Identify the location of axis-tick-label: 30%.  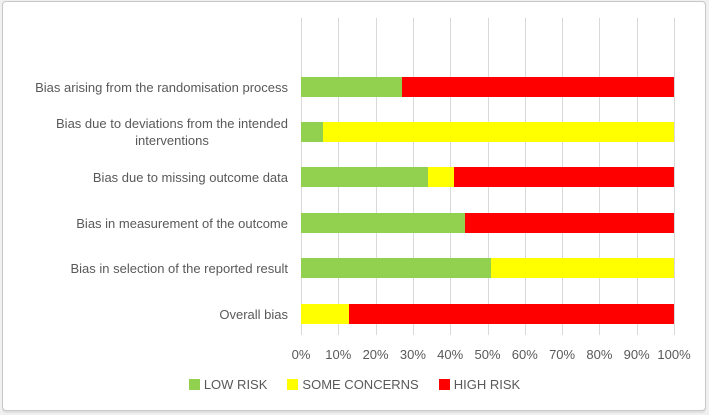
(412, 354).